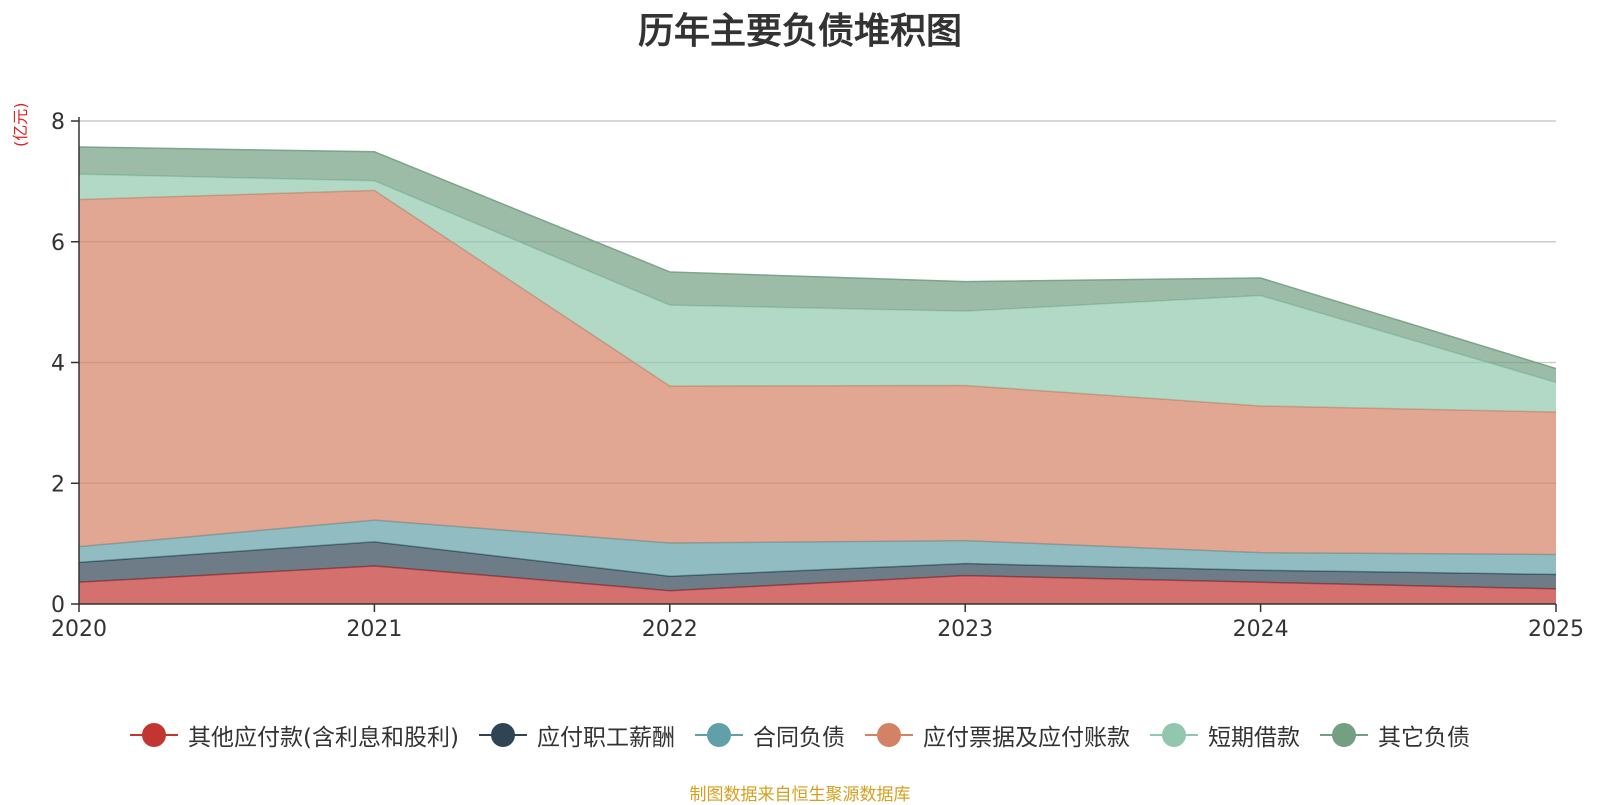  I want to click on legend-label: 其它负债, so click(1423, 738).